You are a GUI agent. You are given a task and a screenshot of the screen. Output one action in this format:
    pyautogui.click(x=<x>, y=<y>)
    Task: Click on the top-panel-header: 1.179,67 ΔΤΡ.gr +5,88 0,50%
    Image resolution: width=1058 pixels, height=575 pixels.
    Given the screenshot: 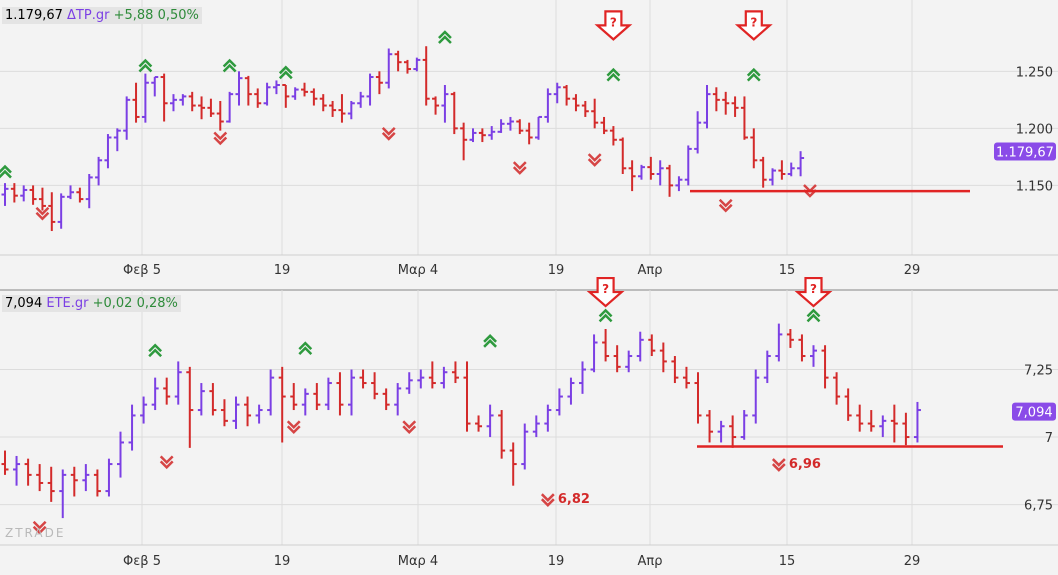 What is the action you would take?
    pyautogui.click(x=102, y=15)
    